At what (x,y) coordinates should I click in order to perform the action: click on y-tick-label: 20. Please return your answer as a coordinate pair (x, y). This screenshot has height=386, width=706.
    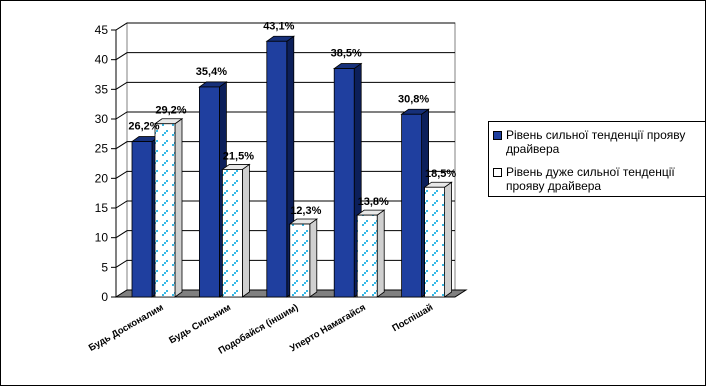
    Looking at the image, I should click on (102, 178).